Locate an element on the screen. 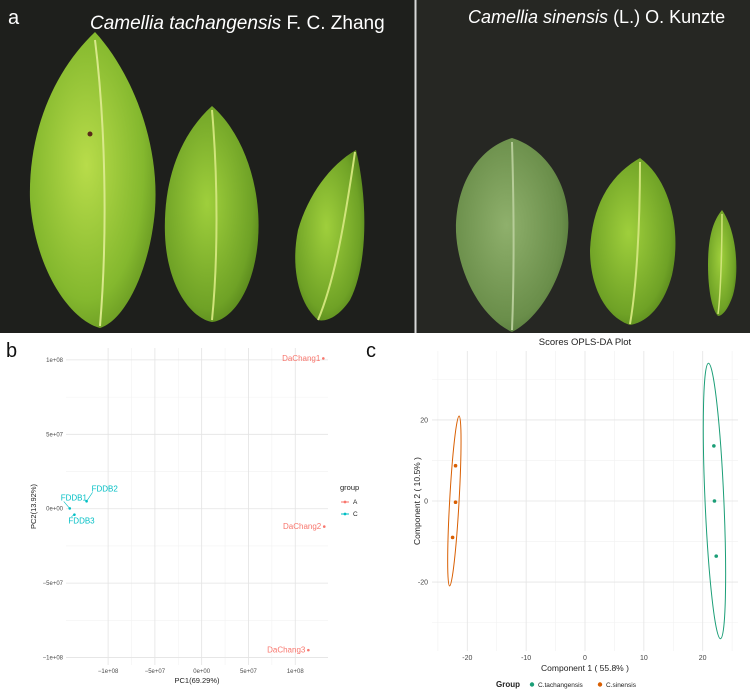  opls-y-axis-label: Component 2 ( 10.5% ) is located at coordinates (417, 501).